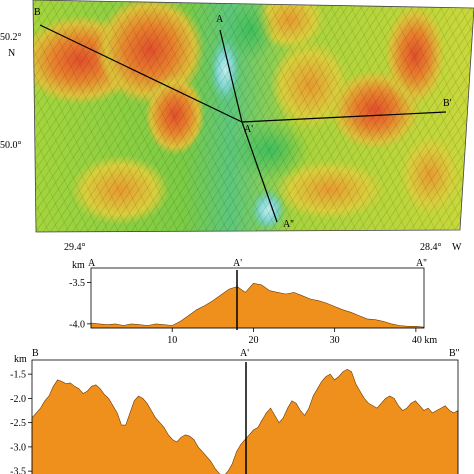 Image resolution: width=474 pixels, height=474 pixels. I want to click on profile-b-end: B'', so click(454, 353).